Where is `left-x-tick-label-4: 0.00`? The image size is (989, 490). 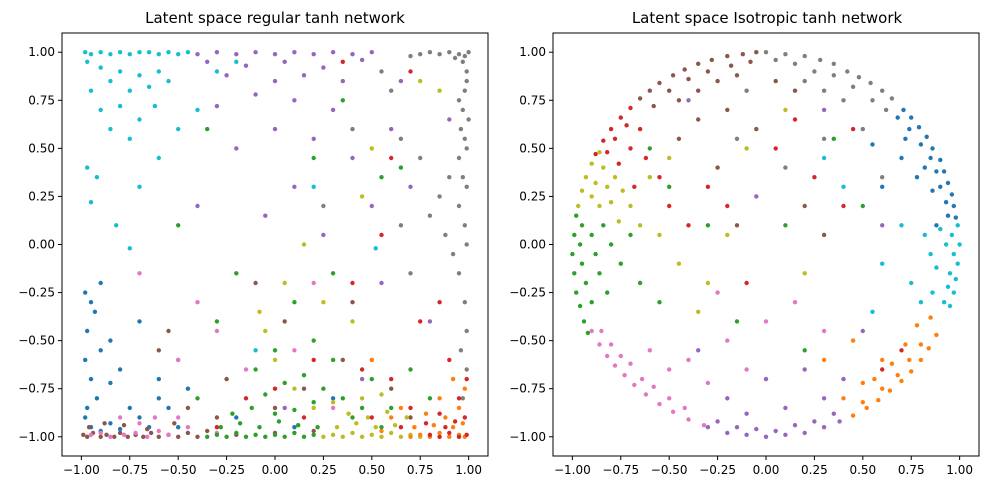 left-x-tick-label-4: 0.00 is located at coordinates (275, 470).